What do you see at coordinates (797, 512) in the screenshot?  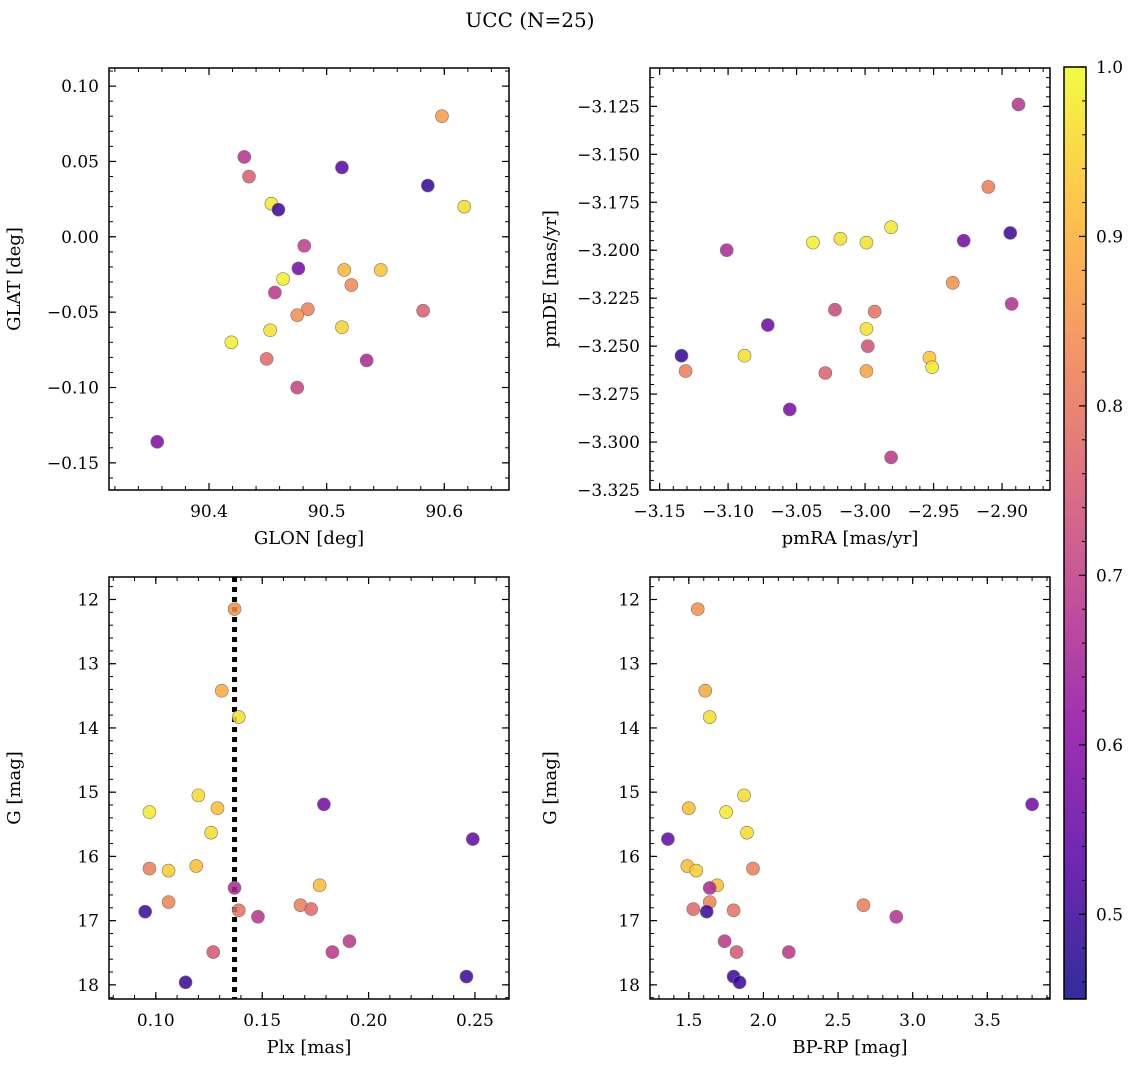 I see `x-tick-label: −3.05` at bounding box center [797, 512].